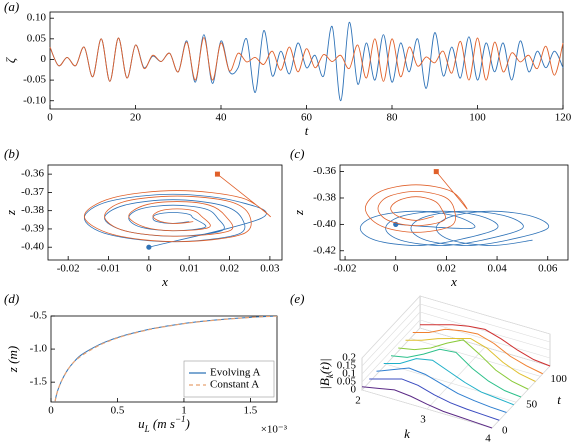 This screenshot has width=587, height=445. I want to click on panel-label: (a), so click(11, 7).